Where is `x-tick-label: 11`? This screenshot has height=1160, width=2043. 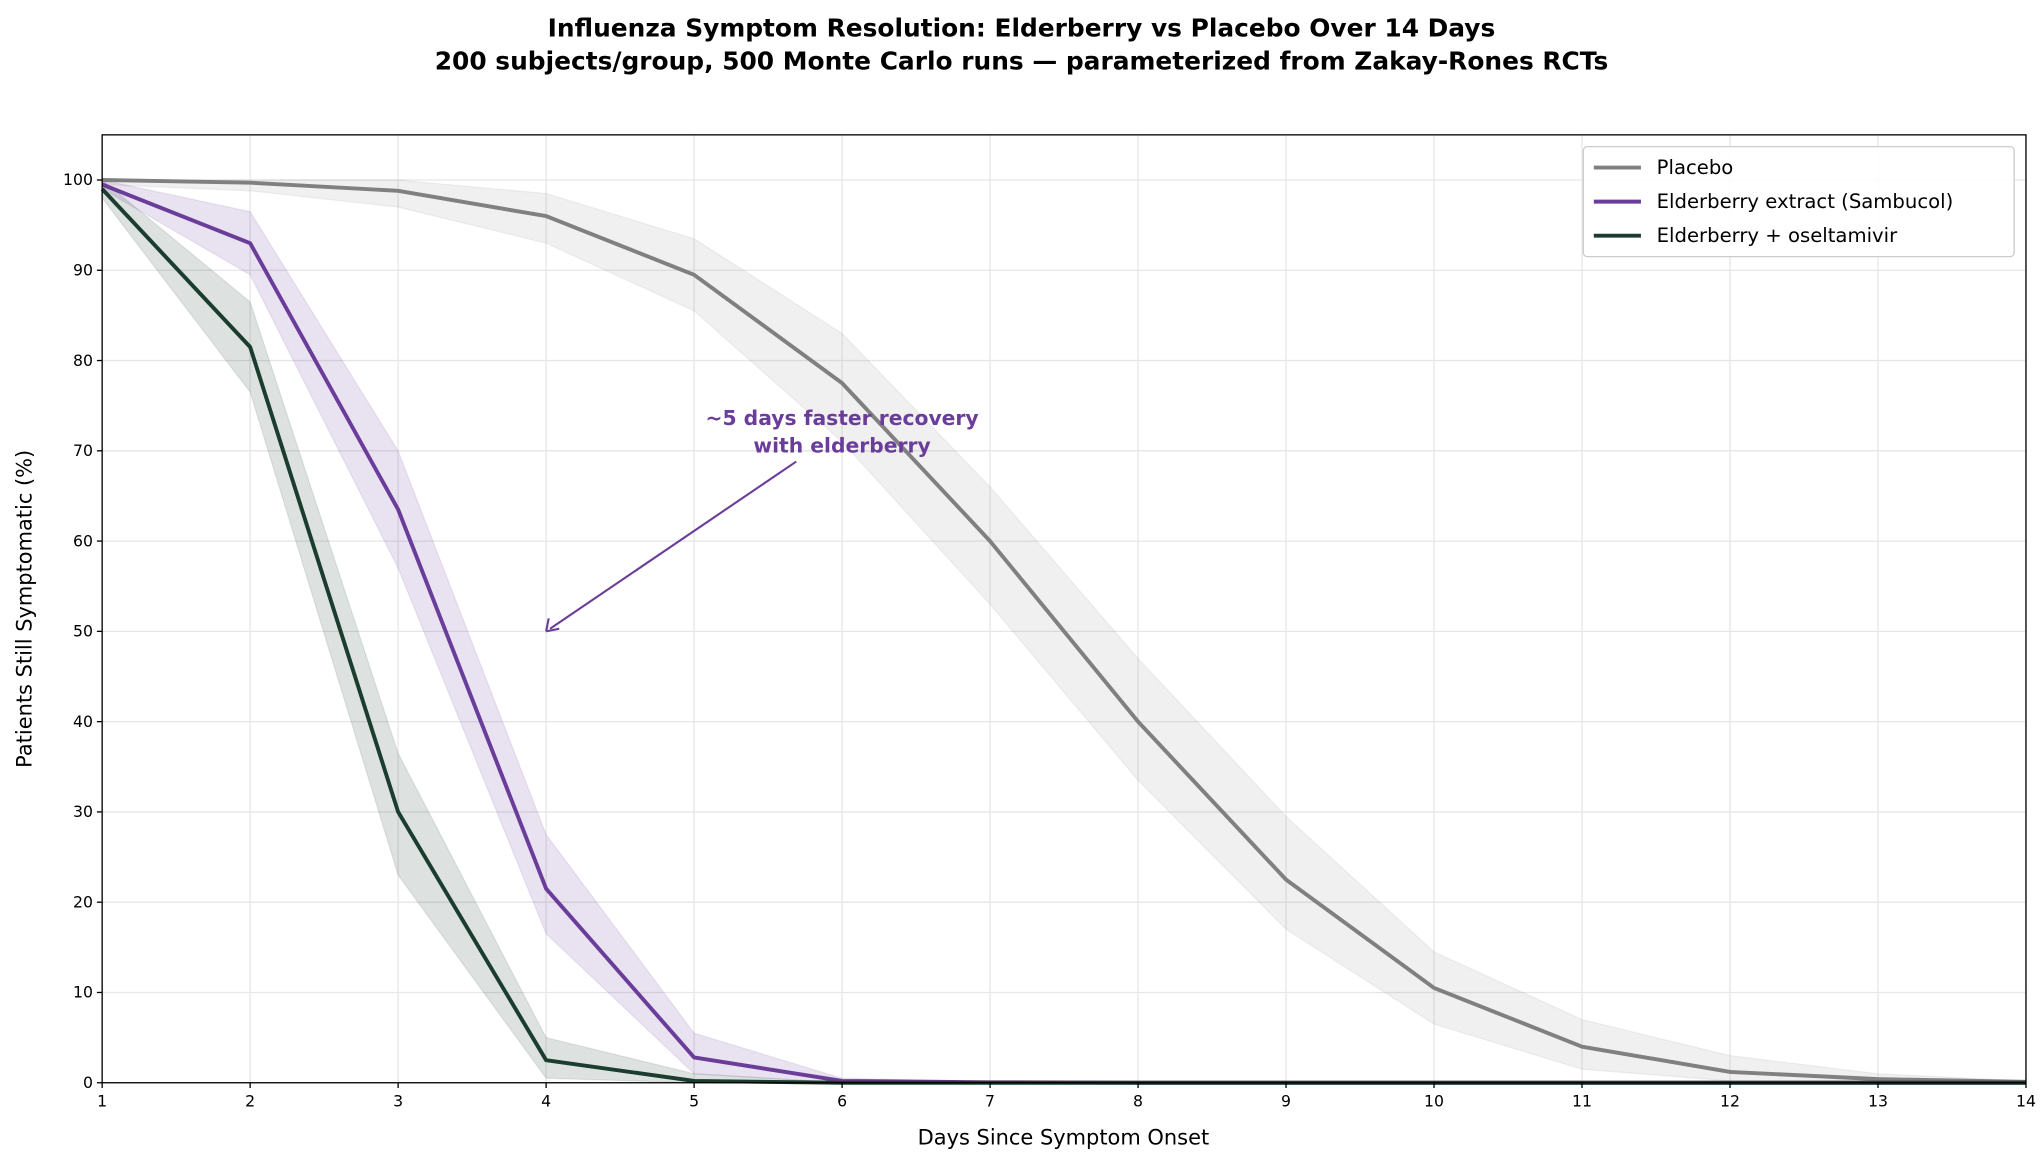 x-tick-label: 11 is located at coordinates (1582, 1100).